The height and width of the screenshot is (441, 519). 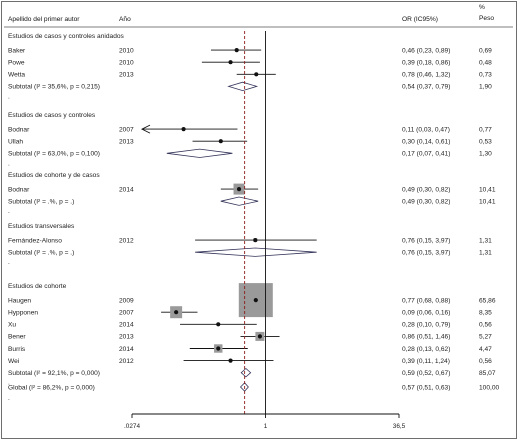 I want to click on subtotal-label: Subtotal (I² = 92,1%, p = 0,000), so click(x=54, y=373).